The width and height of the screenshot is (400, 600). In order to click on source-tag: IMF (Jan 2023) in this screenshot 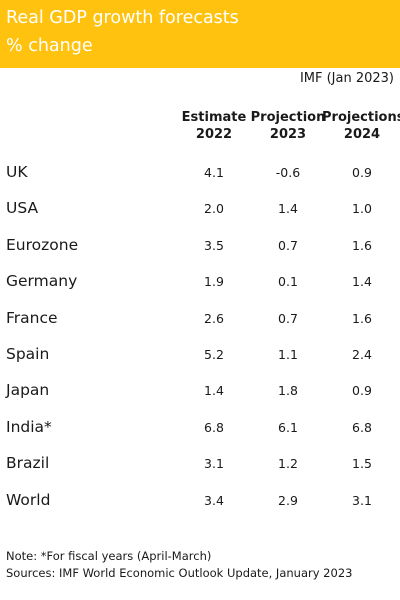, I will do `click(346, 78)`.